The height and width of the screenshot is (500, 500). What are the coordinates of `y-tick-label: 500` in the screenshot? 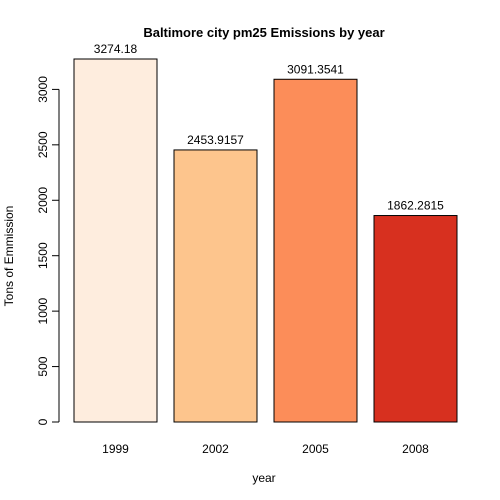 It's located at (43, 366).